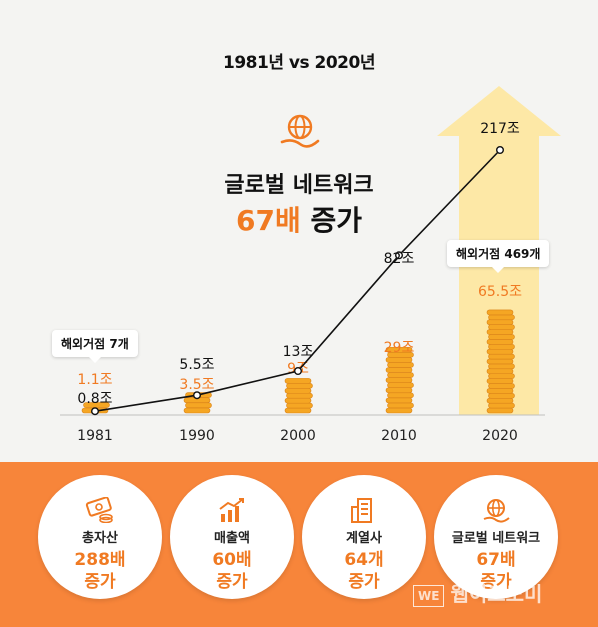 Image resolution: width=598 pixels, height=627 pixels. I want to click on title-line1: 글로벌 네트워크, so click(299, 185).